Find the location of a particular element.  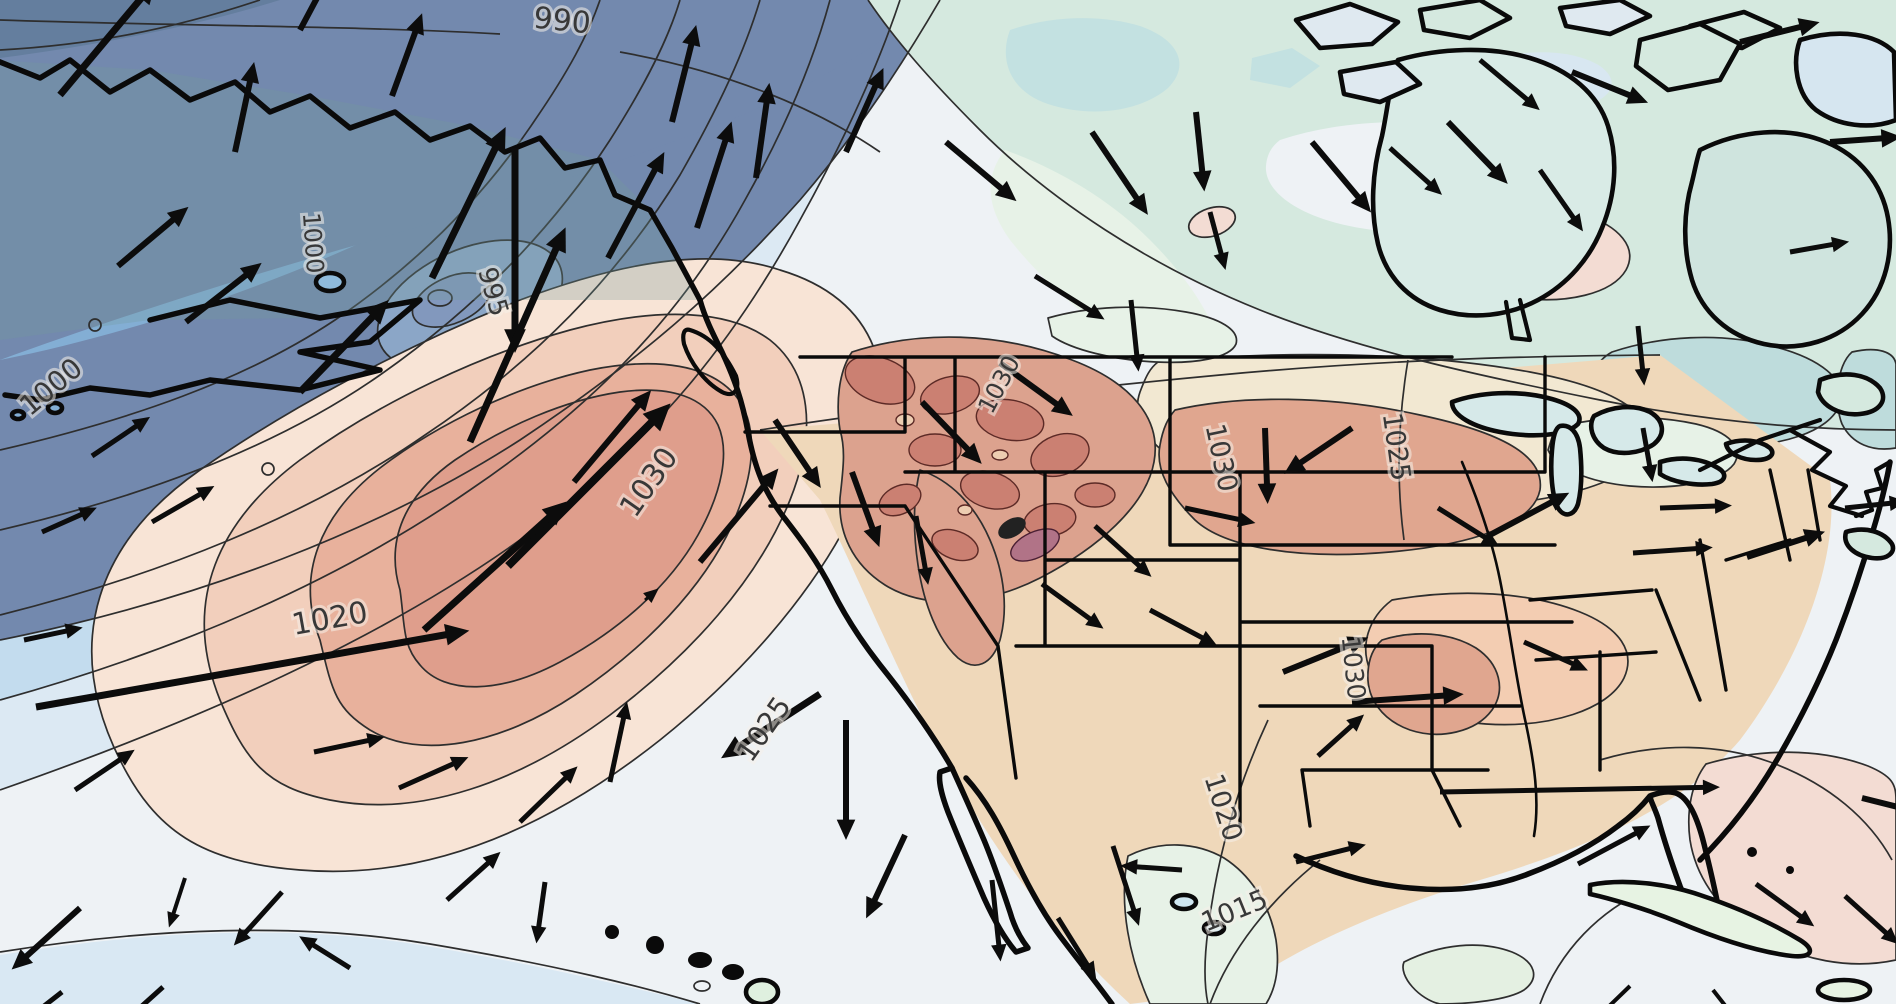

nova-scotia is located at coordinates (1869, 544).